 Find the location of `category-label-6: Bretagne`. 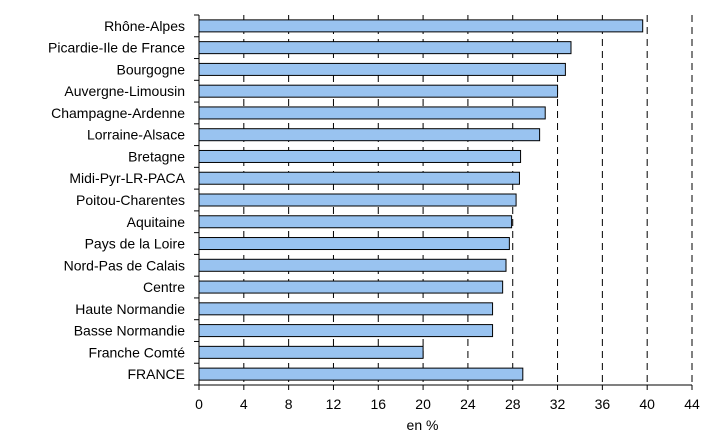

category-label-6: Bretagne is located at coordinates (156, 156).